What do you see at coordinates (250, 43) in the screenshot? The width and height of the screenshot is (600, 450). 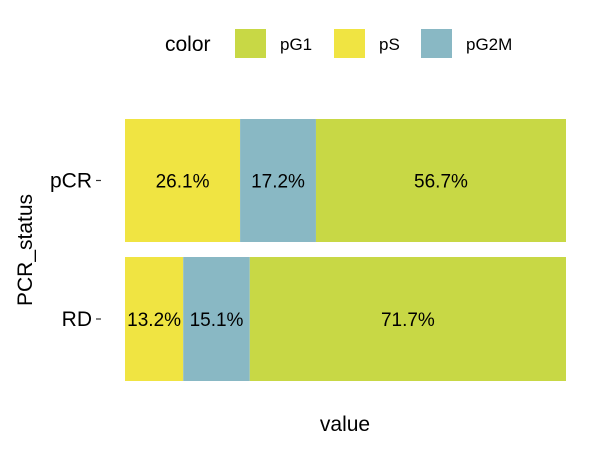 I see `legend-key-pg1` at bounding box center [250, 43].